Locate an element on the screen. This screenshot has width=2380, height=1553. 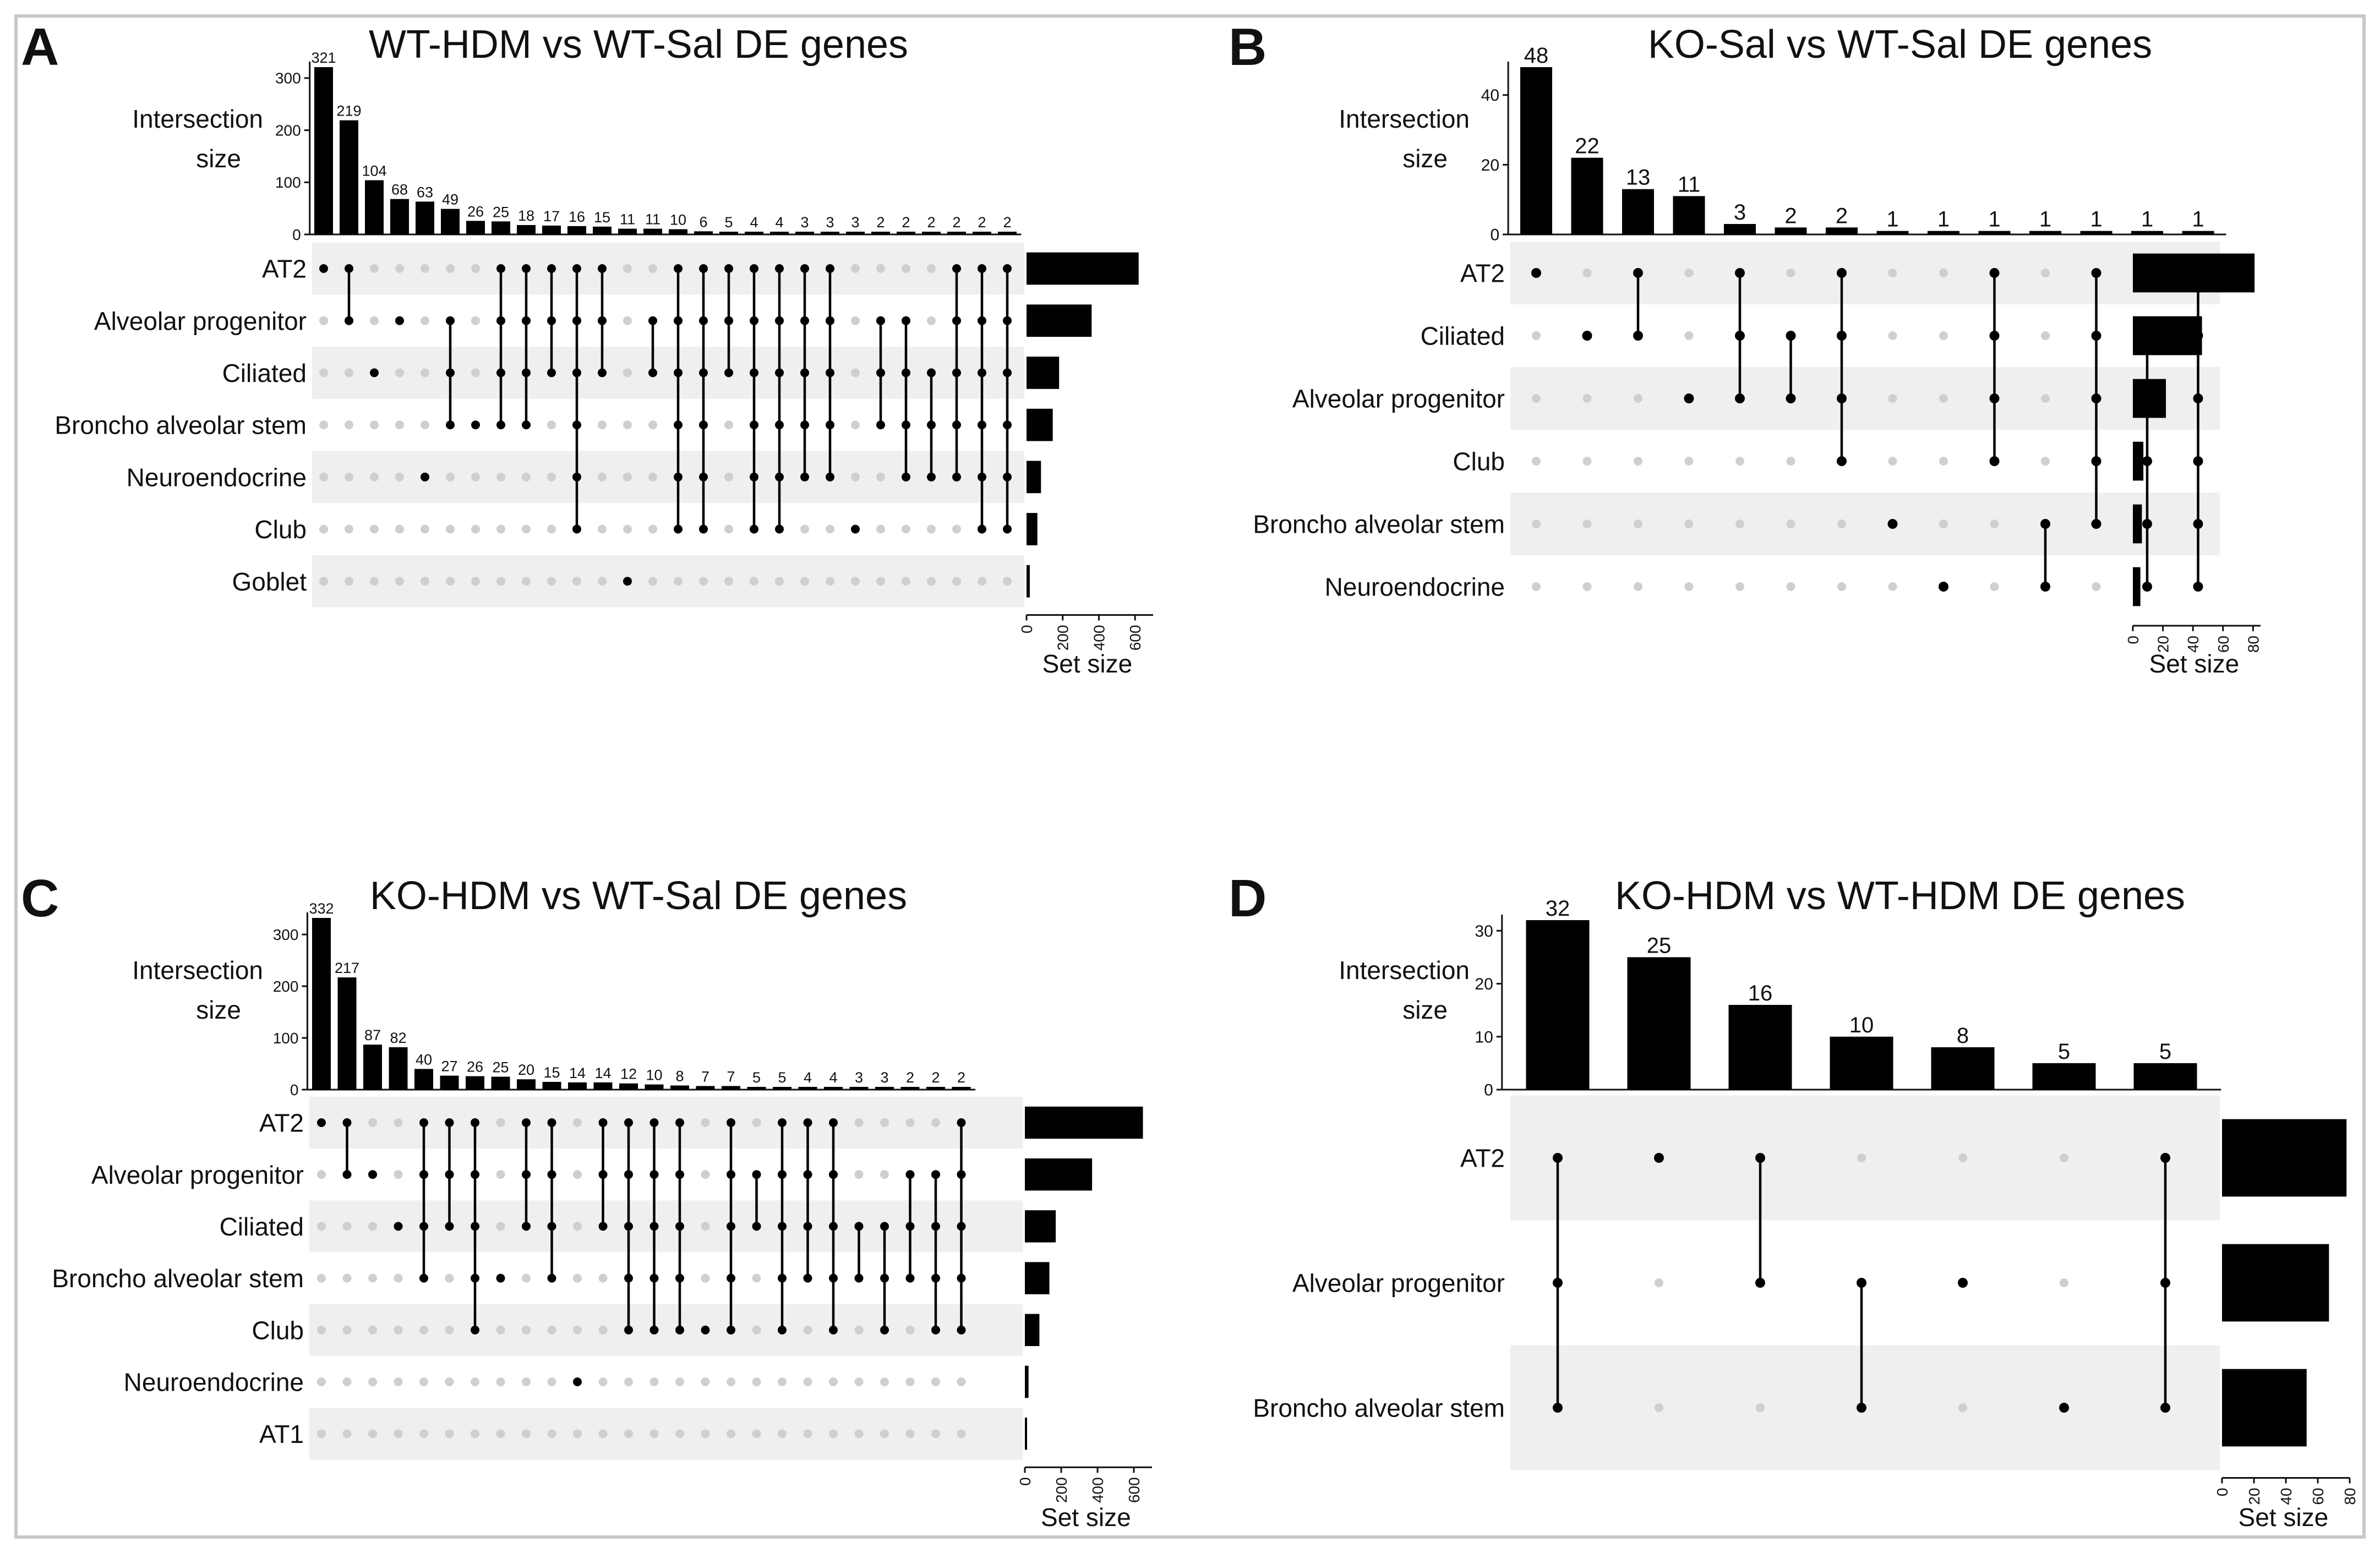
intersection-count: 27 is located at coordinates (449, 1066).